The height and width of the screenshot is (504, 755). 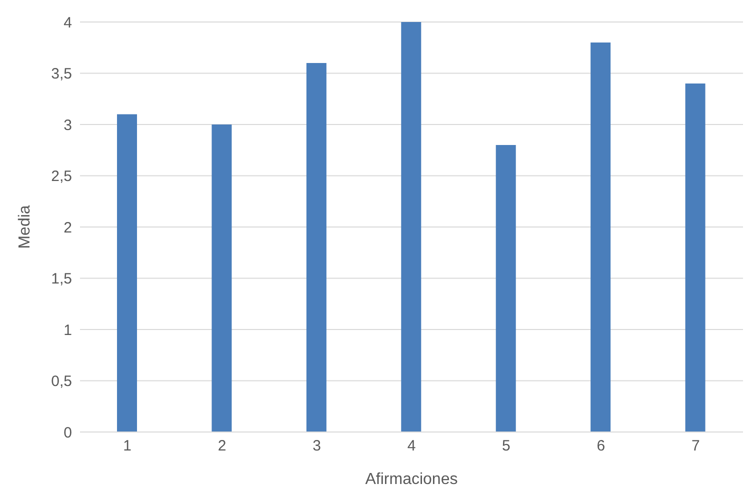 What do you see at coordinates (411, 479) in the screenshot?
I see `x-axis-title: Afirmaciones` at bounding box center [411, 479].